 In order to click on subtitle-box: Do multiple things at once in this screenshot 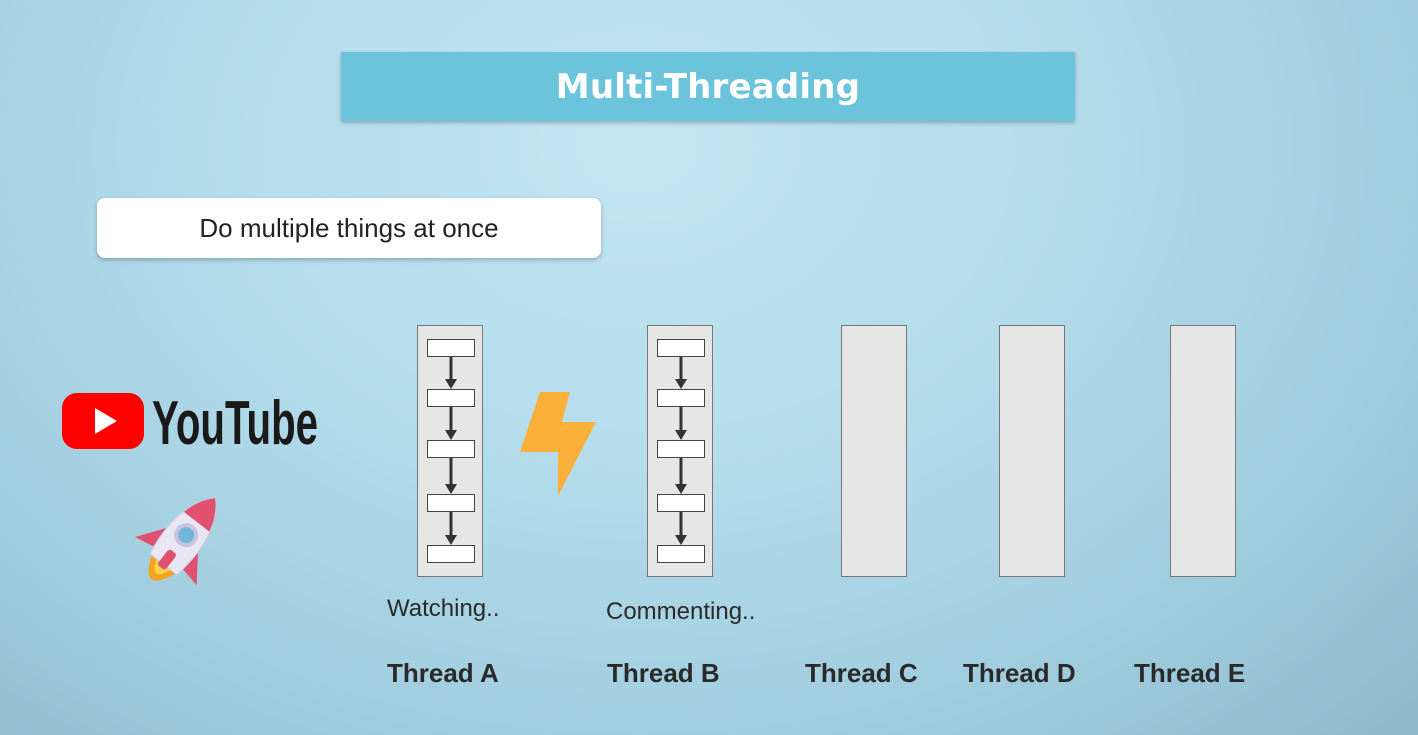, I will do `click(349, 228)`.